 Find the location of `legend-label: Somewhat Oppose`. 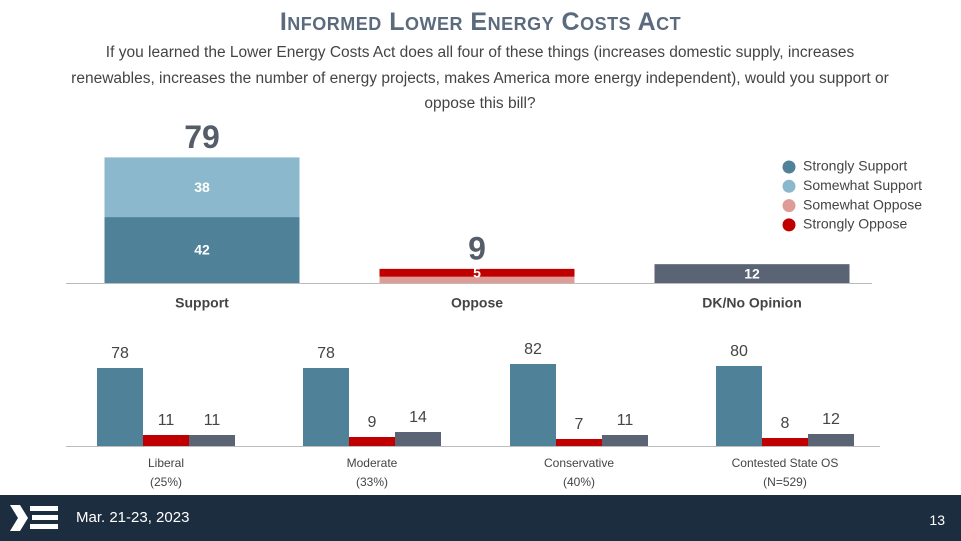

legend-label: Somewhat Oppose is located at coordinates (862, 204).